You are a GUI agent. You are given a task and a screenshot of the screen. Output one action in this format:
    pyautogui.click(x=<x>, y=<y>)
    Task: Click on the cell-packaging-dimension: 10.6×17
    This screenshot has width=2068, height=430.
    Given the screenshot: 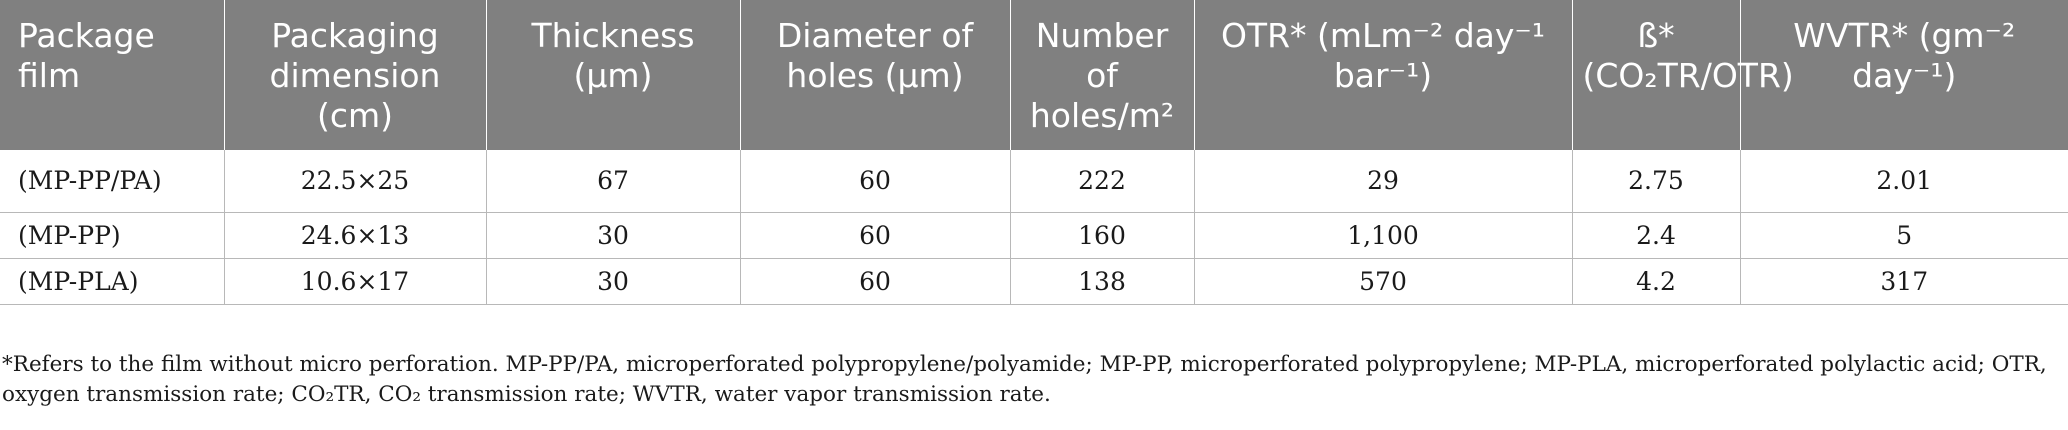 What is the action you would take?
    pyautogui.click(x=355, y=281)
    